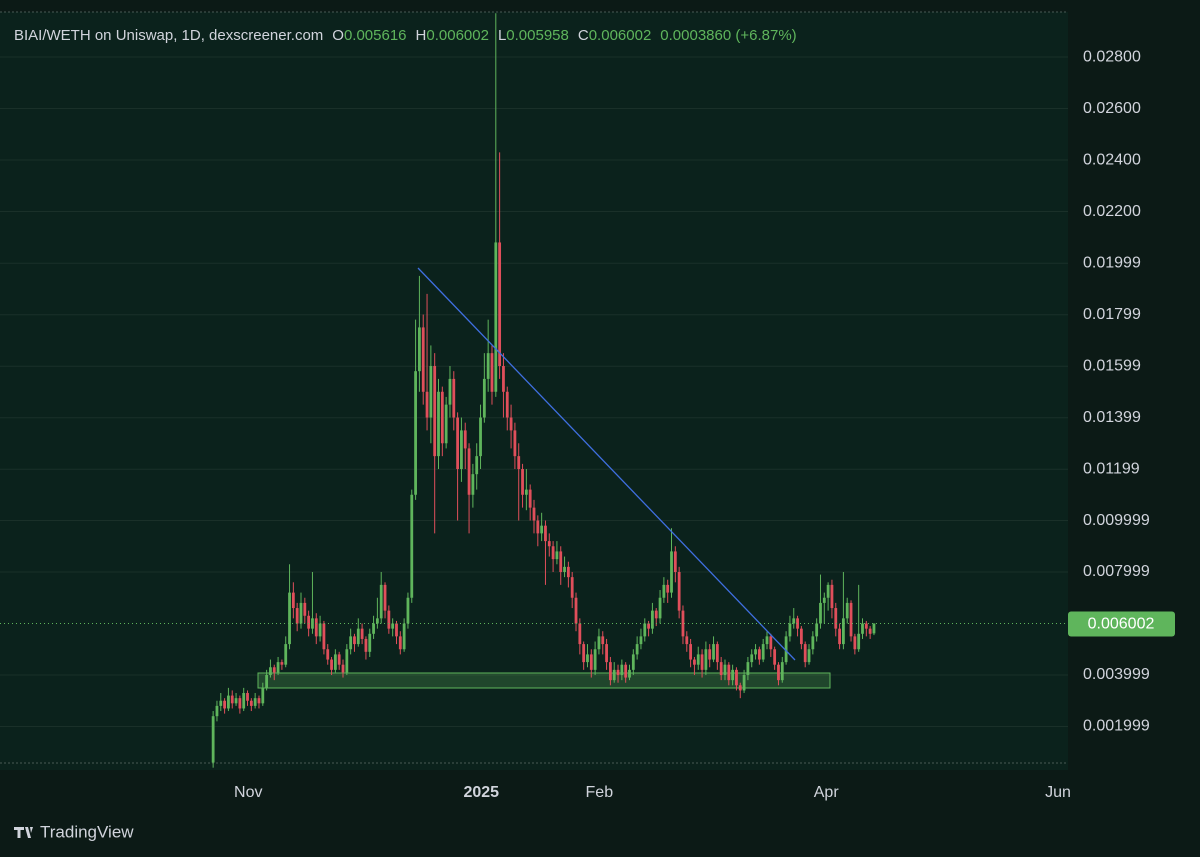  I want to click on y-tick-label: 0.01599, so click(1112, 366).